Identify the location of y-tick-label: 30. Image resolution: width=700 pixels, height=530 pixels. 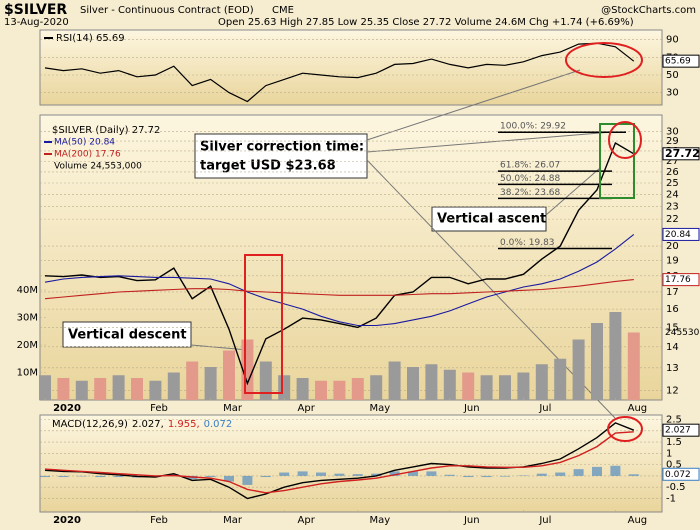
(672, 131).